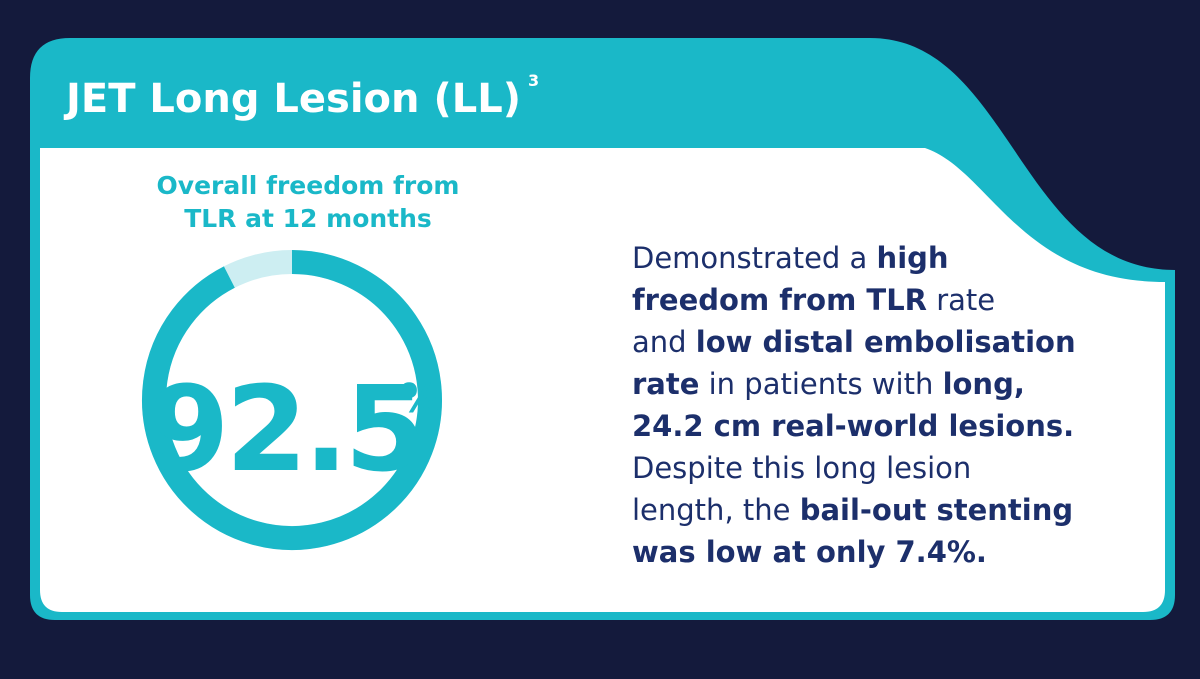  I want to click on description-line: Despite this long lesion, so click(801, 468).